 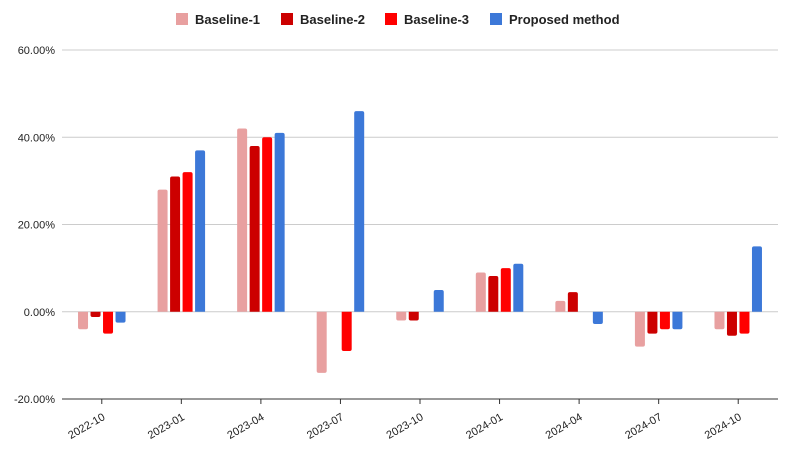 I want to click on y-tick-label: 0.00%, so click(x=39, y=313).